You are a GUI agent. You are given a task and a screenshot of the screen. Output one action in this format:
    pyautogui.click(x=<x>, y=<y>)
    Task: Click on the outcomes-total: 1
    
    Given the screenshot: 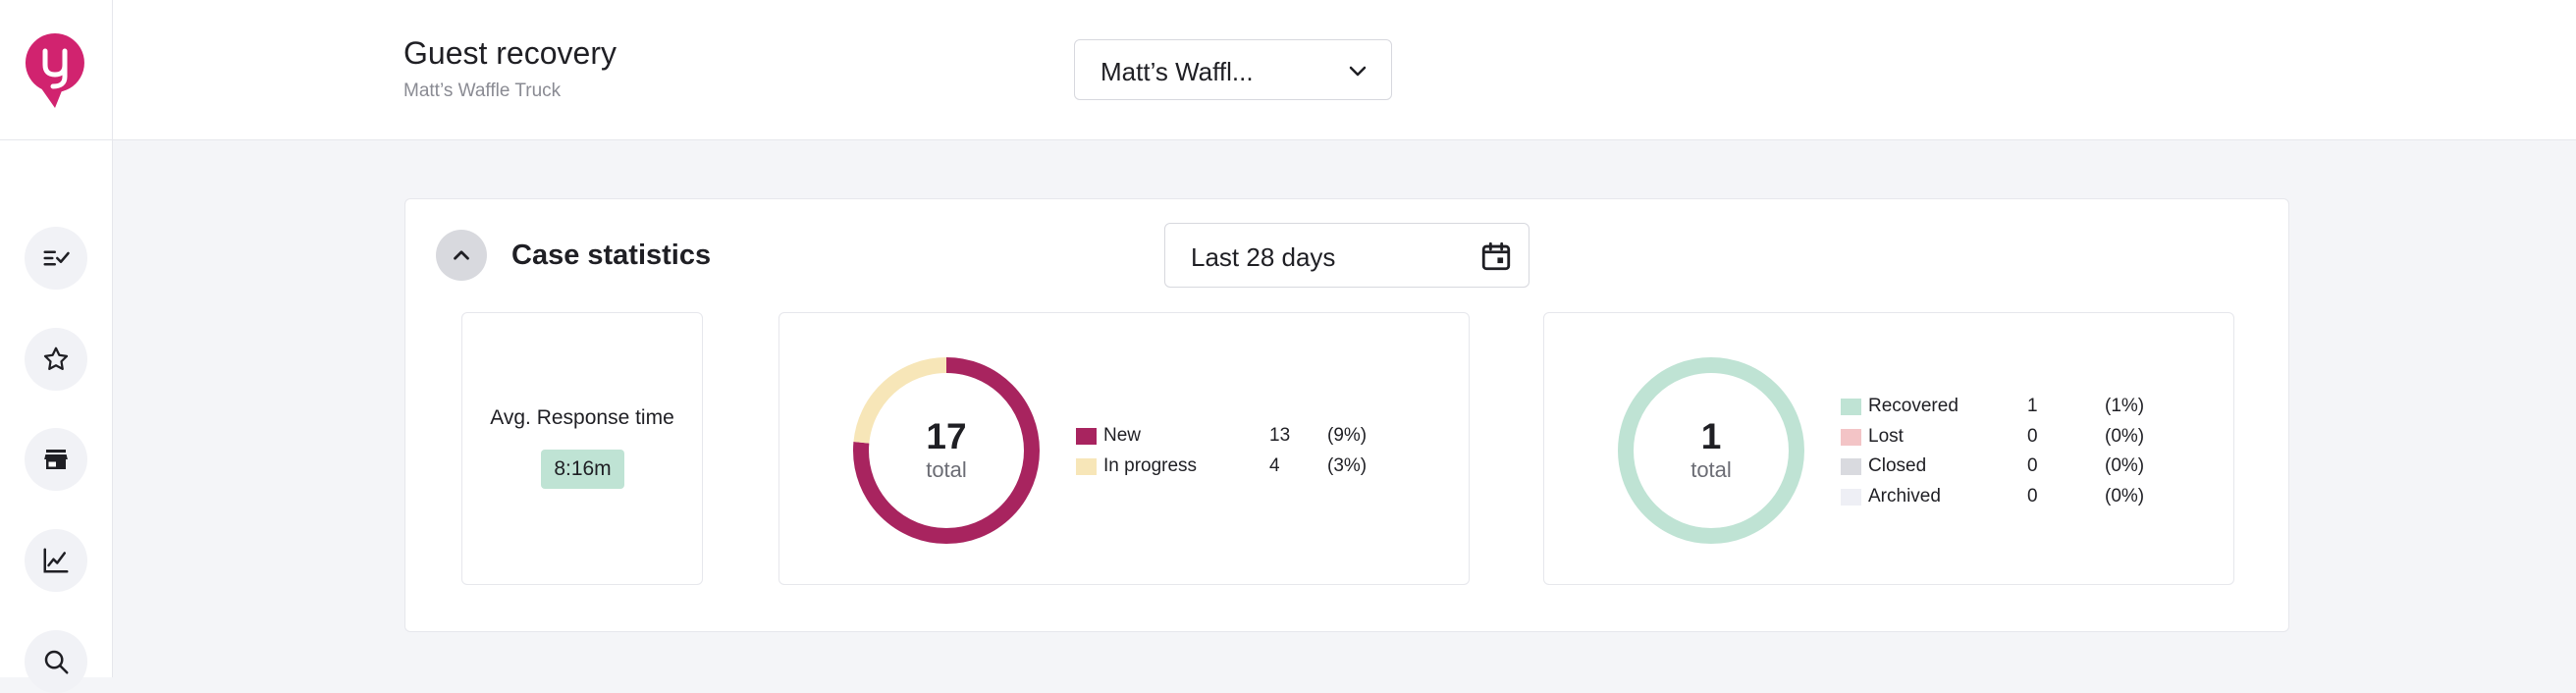 What is the action you would take?
    pyautogui.click(x=1711, y=436)
    